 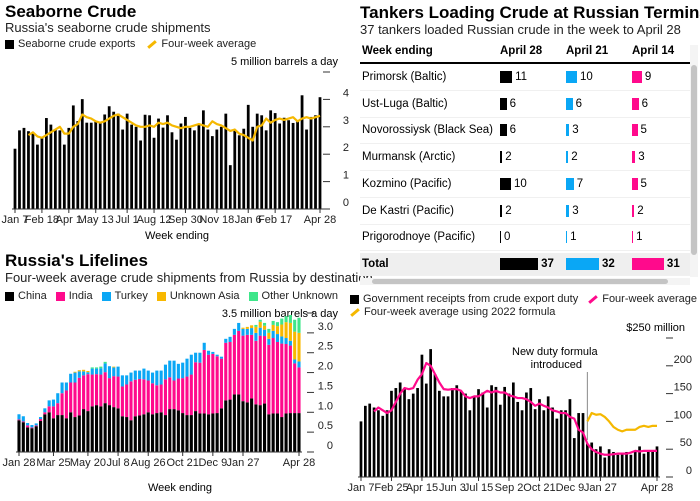 I want to click on x-tick-label: Sep 30, so click(x=185, y=220).